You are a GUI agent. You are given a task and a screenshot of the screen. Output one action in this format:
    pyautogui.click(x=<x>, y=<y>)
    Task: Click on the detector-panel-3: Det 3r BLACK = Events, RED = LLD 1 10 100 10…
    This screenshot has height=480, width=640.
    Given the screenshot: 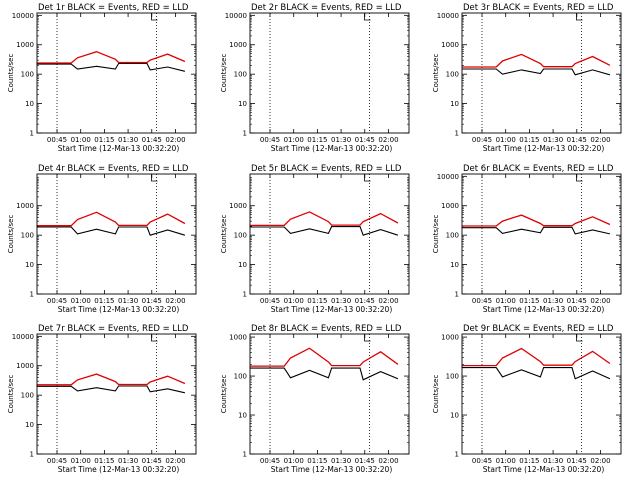 What is the action you would take?
    pyautogui.click(x=527, y=78)
    